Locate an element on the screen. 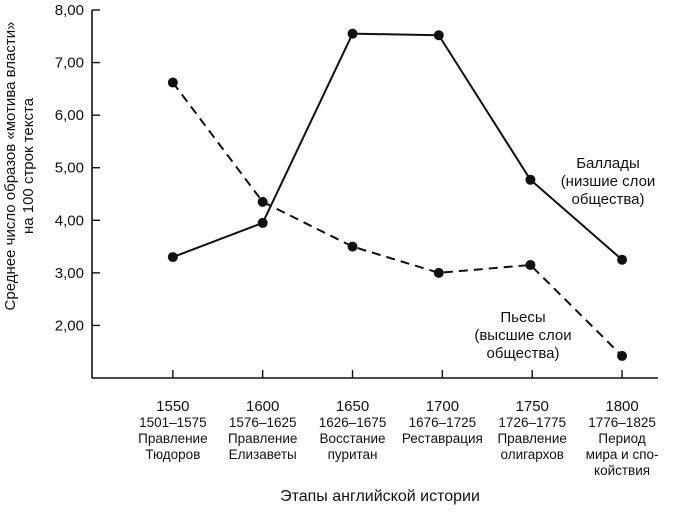  period-label-line: 1626–1675 is located at coordinates (353, 422).